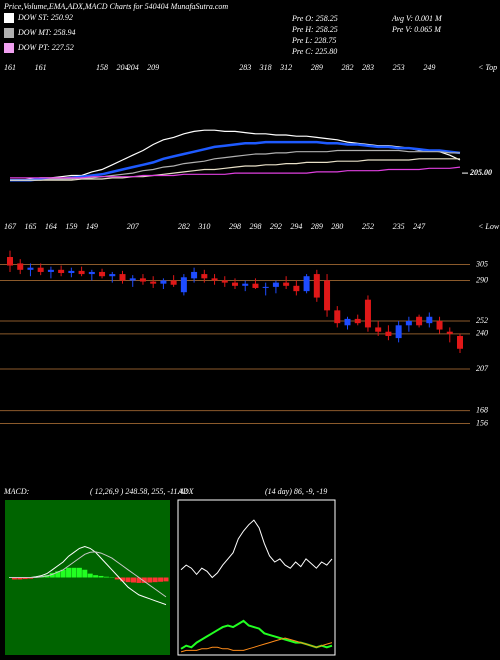  I want to click on low-label: 282, so click(184, 226).